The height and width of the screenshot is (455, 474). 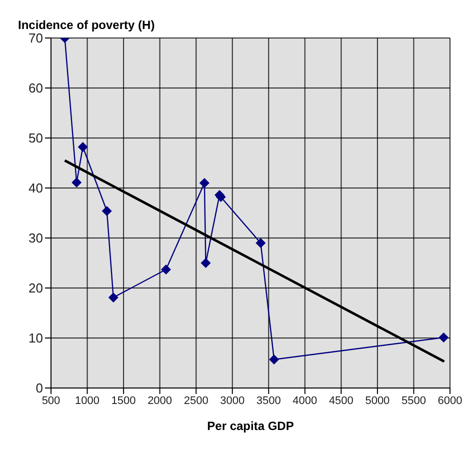 What do you see at coordinates (268, 400) in the screenshot?
I see `x-tick-label: 3500` at bounding box center [268, 400].